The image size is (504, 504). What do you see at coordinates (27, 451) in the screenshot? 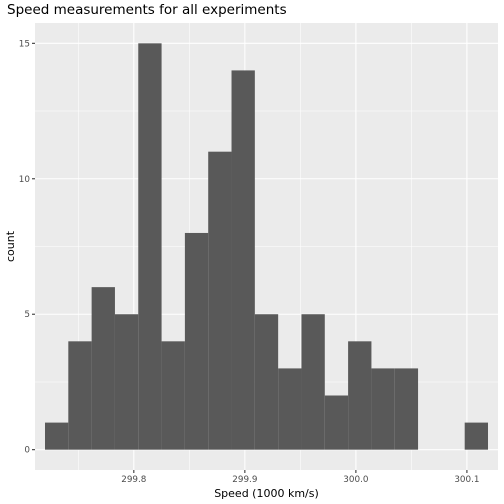
I see `y-tick-label: 0` at bounding box center [27, 451].